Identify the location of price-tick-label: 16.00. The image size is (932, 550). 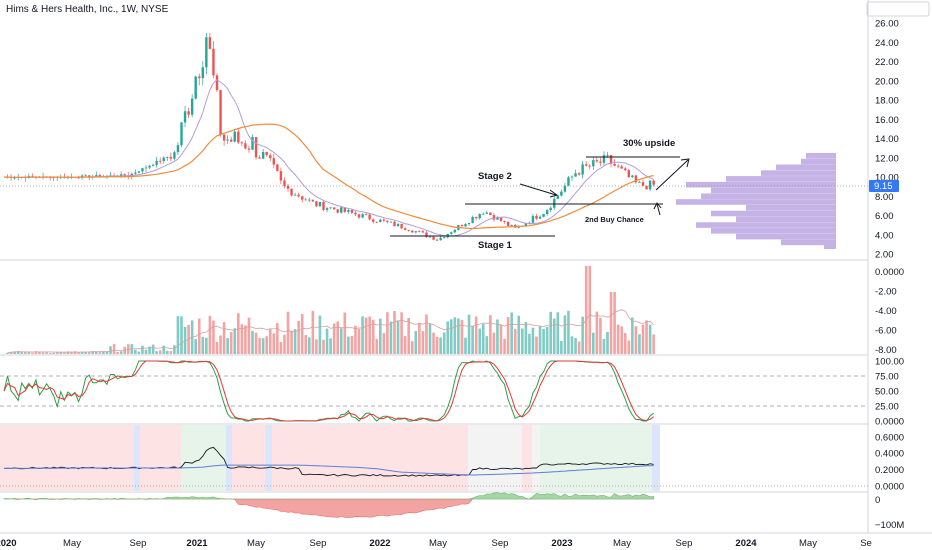
(887, 120).